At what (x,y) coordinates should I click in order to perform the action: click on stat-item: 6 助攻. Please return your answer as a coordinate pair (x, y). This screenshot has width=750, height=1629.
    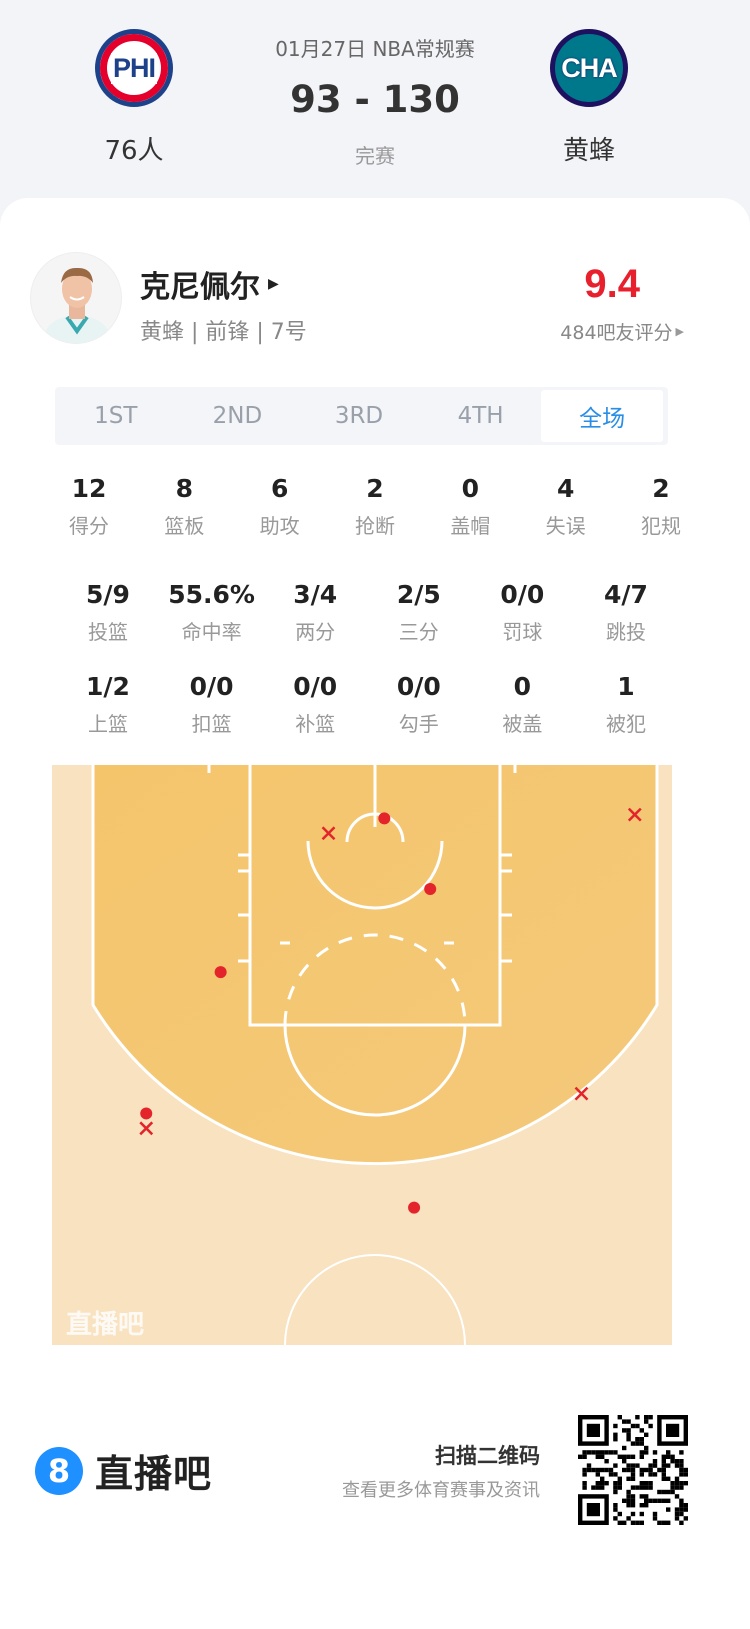
    Looking at the image, I should click on (280, 506).